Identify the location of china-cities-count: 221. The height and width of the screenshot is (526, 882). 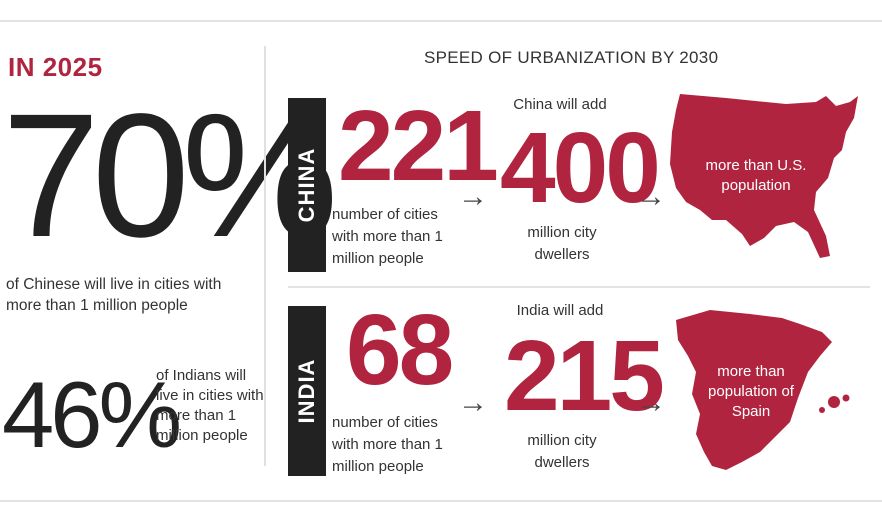
(418, 146).